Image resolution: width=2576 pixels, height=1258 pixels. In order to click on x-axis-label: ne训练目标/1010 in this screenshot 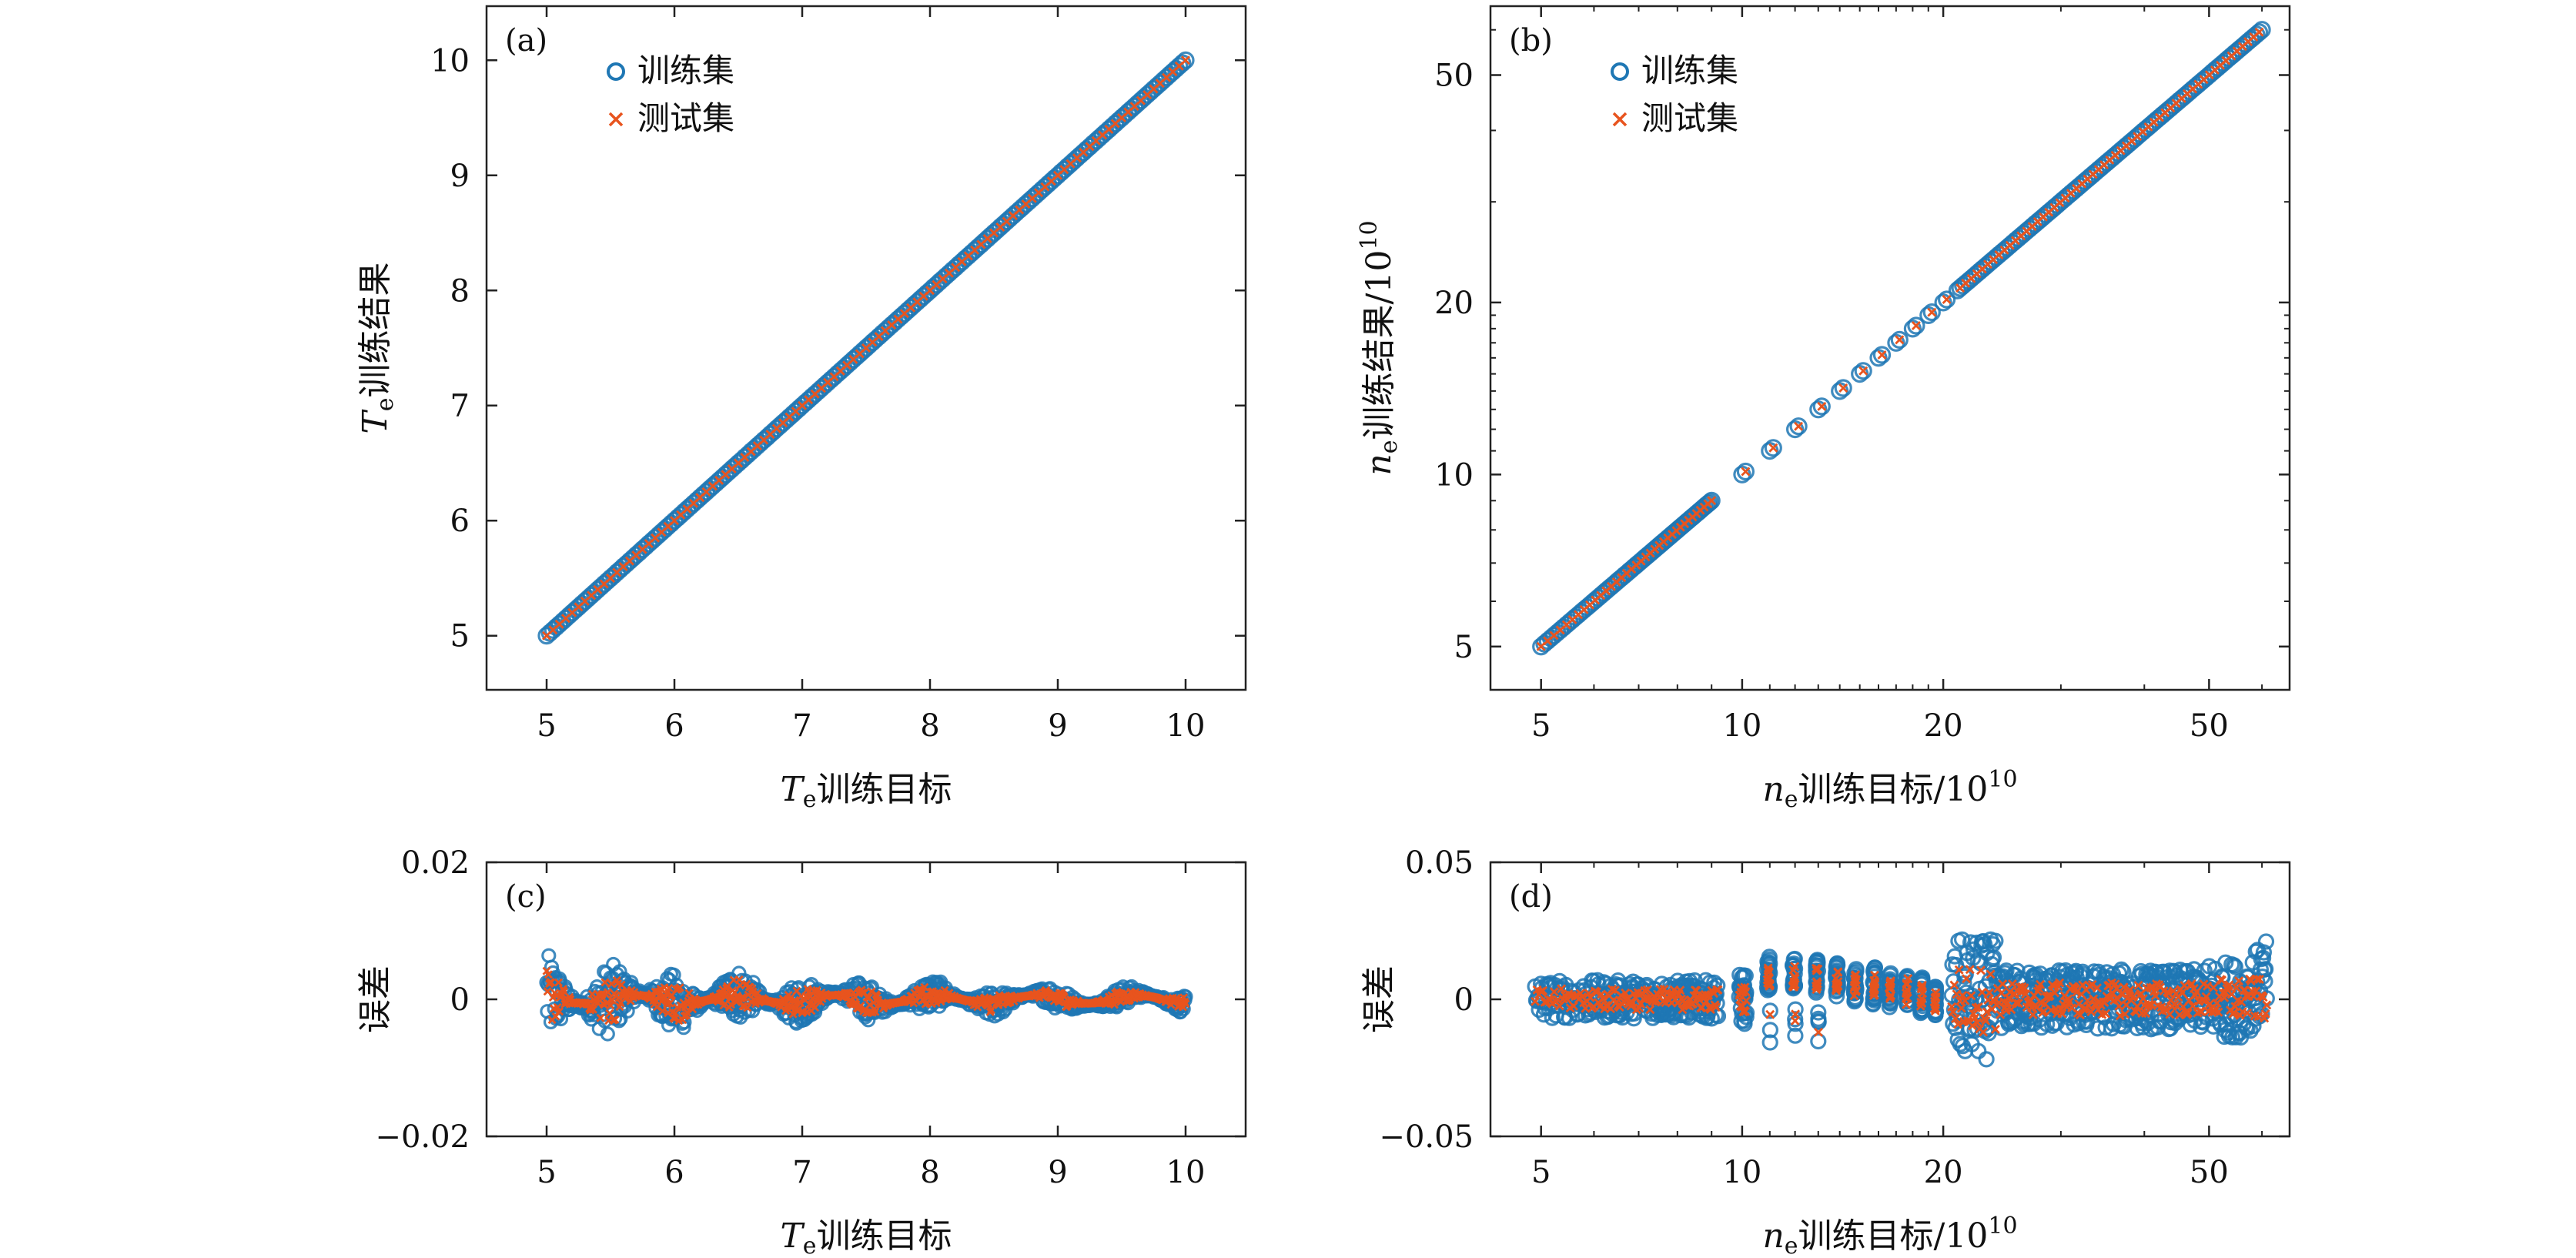, I will do `click(1889, 1235)`.